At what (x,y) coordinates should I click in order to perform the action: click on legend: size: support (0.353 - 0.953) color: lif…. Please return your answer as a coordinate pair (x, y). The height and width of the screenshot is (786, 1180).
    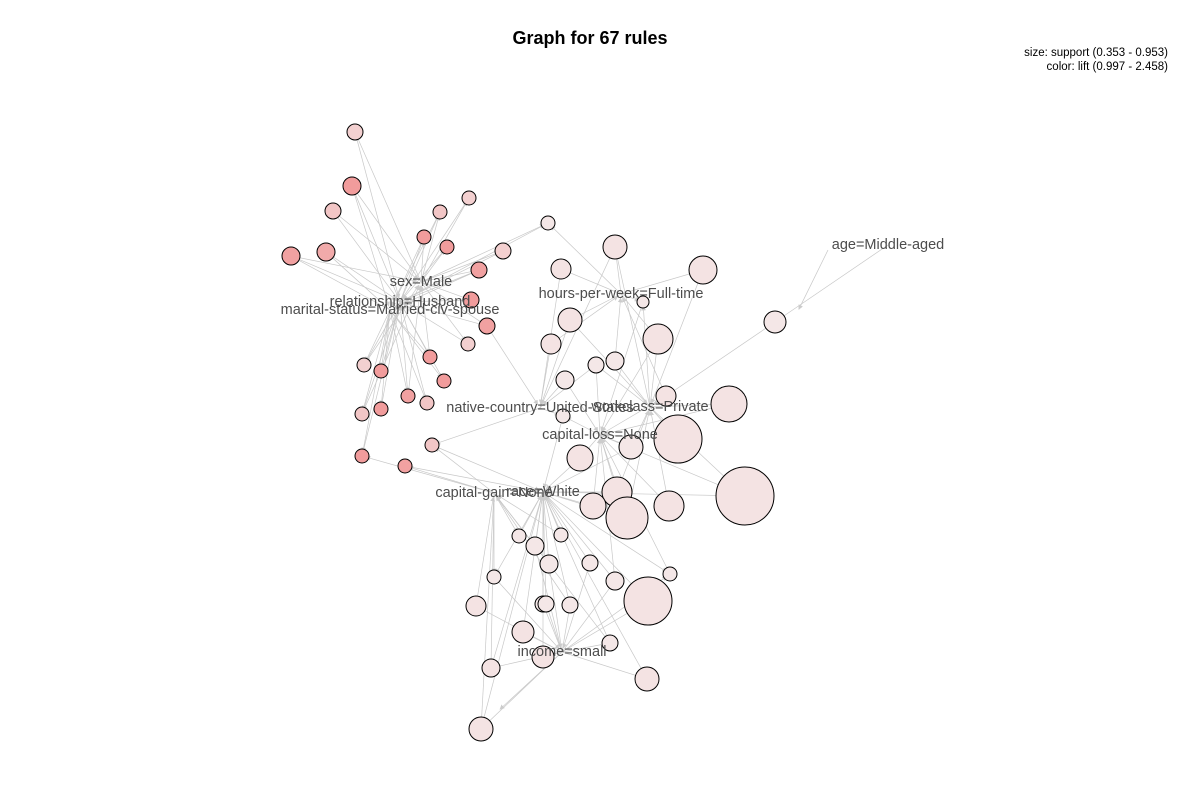
    Looking at the image, I should click on (1096, 60).